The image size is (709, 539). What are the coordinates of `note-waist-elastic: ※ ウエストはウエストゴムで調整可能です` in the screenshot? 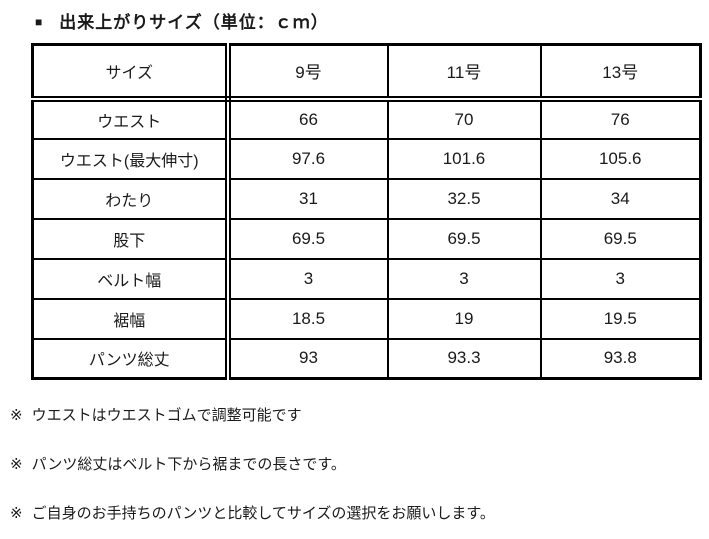 It's located at (359, 414).